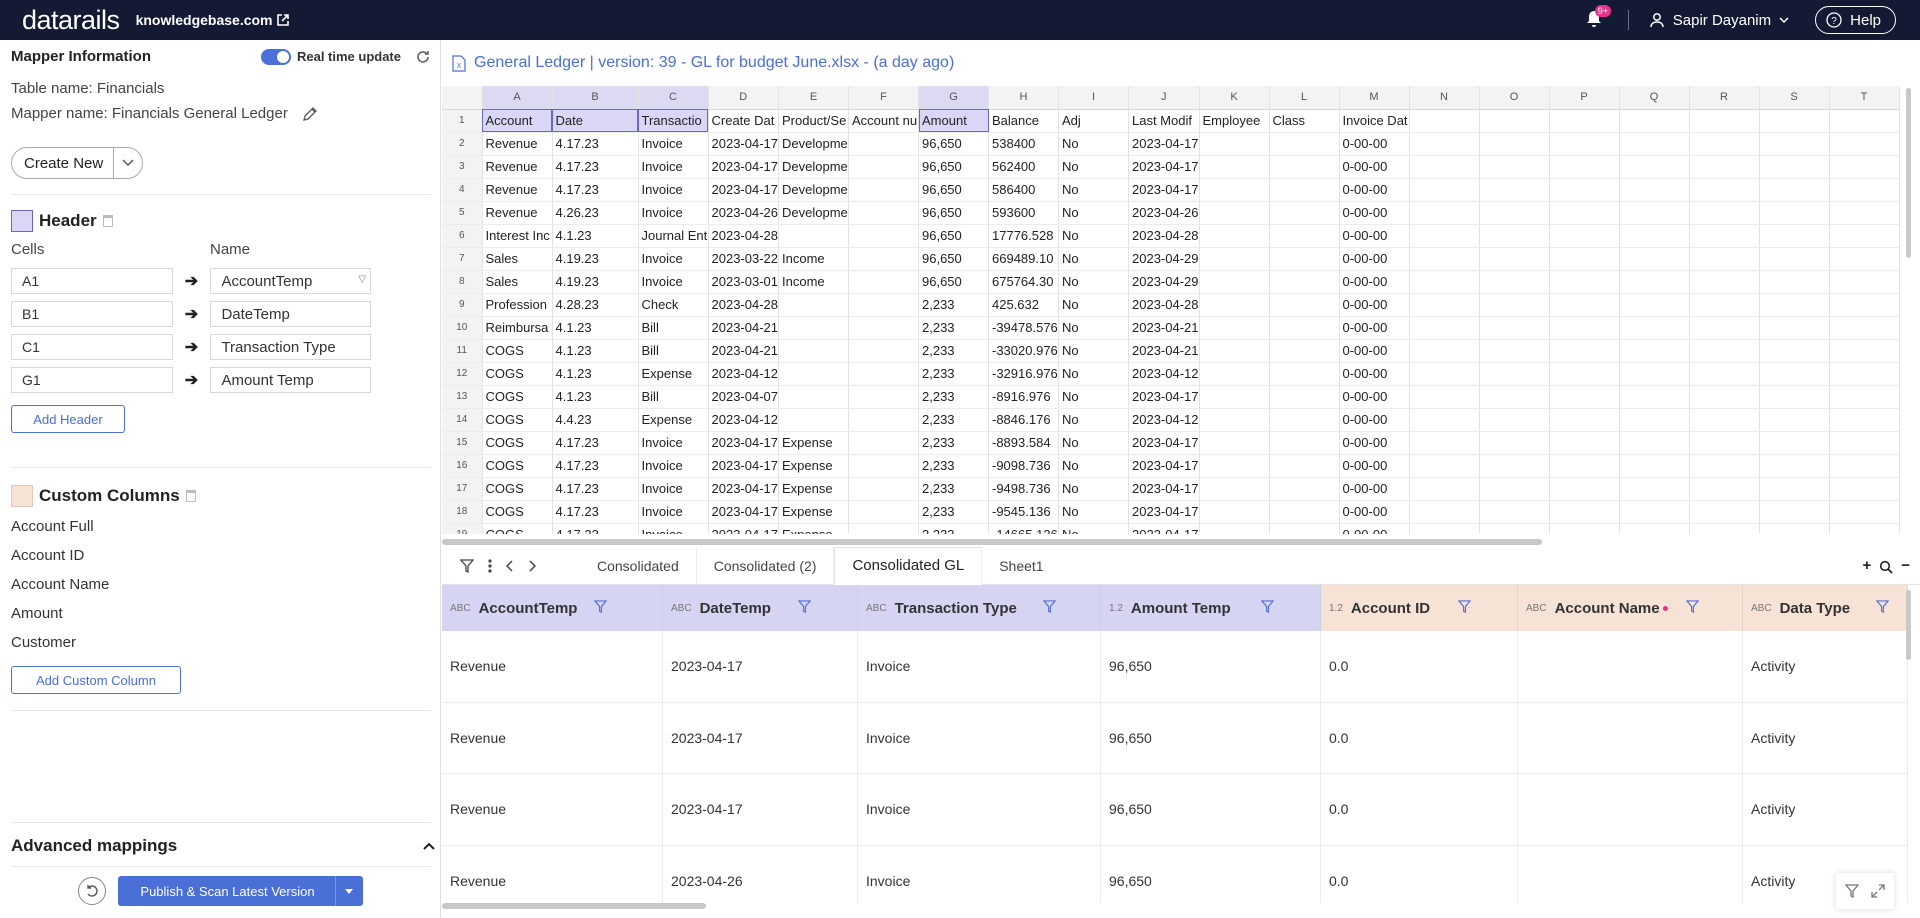 This screenshot has width=1920, height=918. I want to click on sheet-cell: Last Modif, so click(1164, 121).